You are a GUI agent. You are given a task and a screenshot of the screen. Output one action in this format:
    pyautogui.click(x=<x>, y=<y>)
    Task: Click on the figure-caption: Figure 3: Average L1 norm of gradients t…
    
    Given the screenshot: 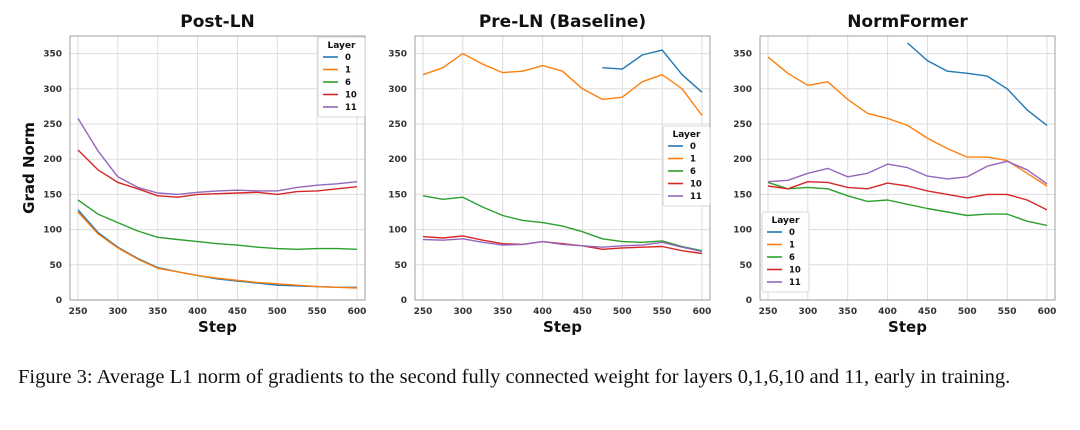 What is the action you would take?
    pyautogui.click(x=514, y=377)
    